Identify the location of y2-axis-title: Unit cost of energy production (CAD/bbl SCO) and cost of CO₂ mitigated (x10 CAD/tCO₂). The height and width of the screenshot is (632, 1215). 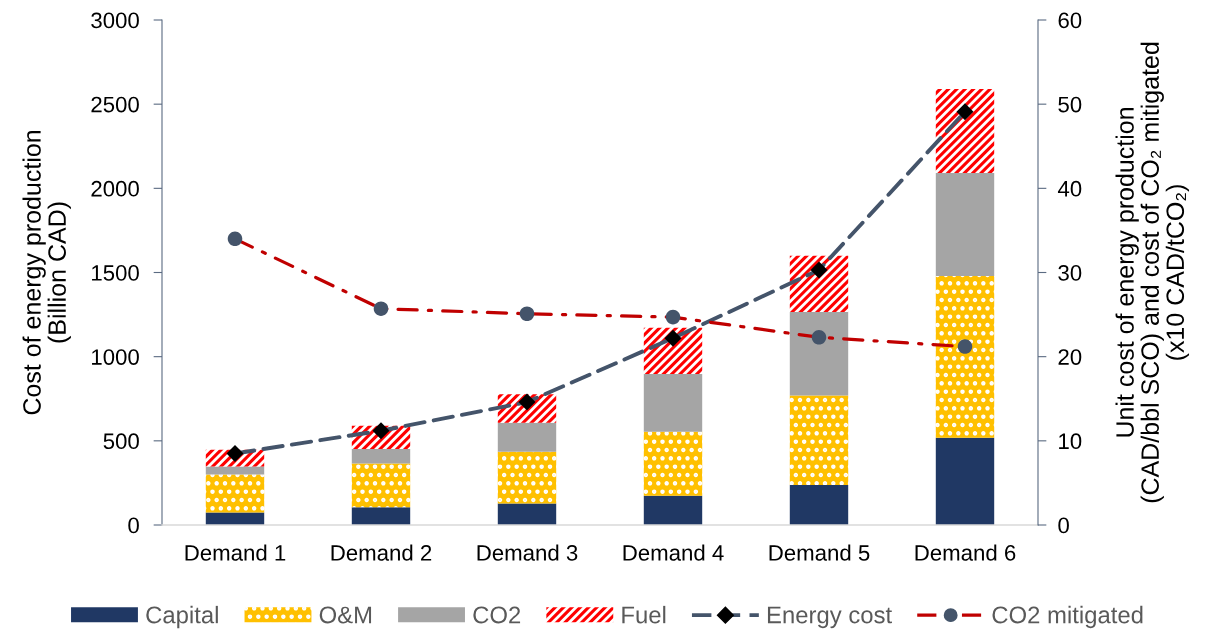
(1152, 272).